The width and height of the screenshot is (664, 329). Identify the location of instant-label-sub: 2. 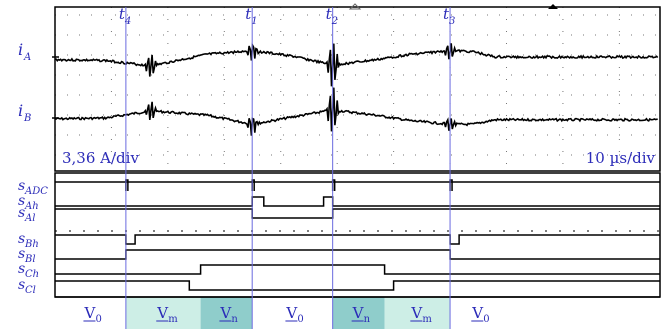
(334, 21).